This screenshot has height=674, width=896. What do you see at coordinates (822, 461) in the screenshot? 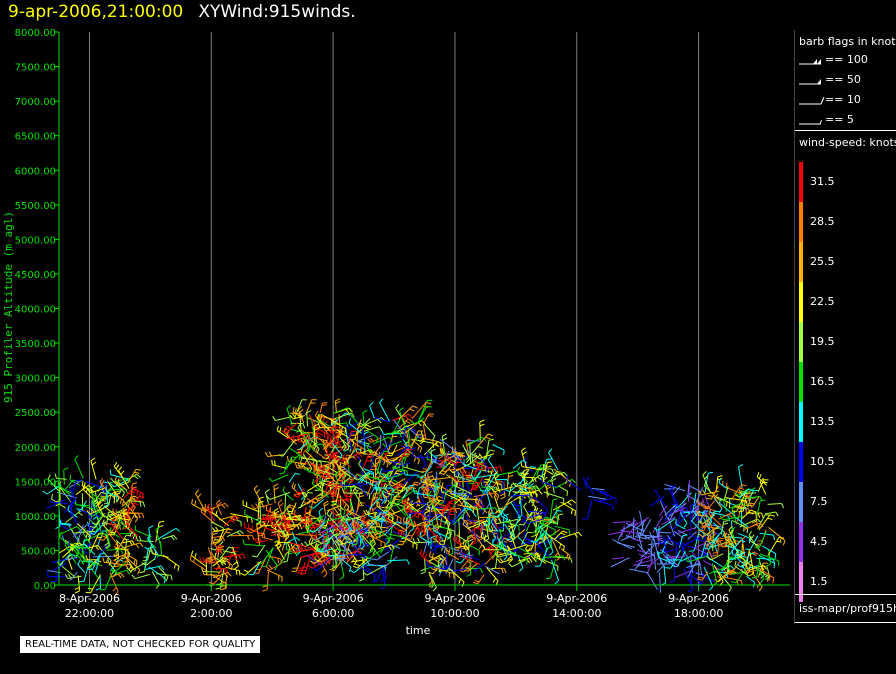
I see `speed-color-label: 10.5` at bounding box center [822, 461].